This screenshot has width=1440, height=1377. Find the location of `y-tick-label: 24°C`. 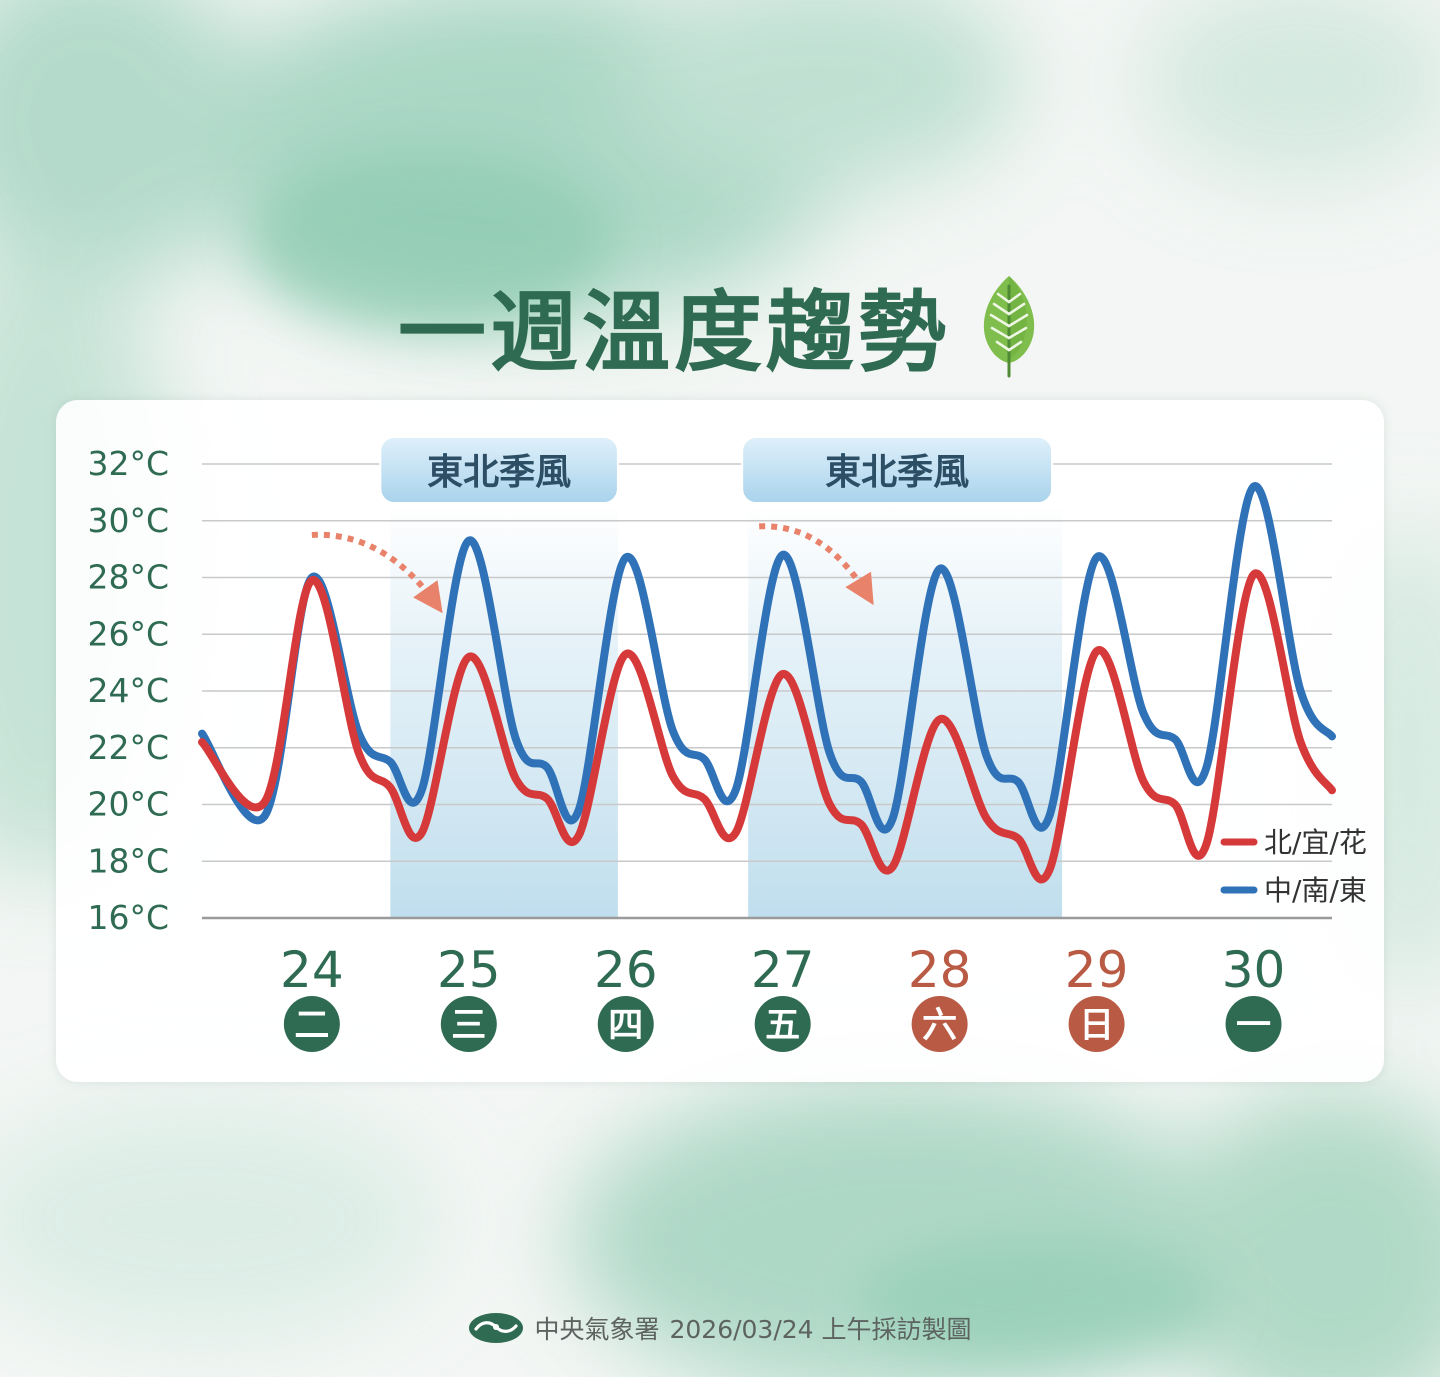

y-tick-label: 24°C is located at coordinates (128, 690).